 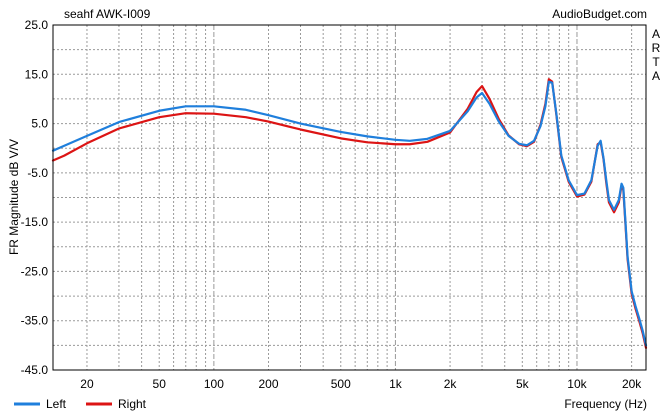 What do you see at coordinates (14, 197) in the screenshot?
I see `y-axis-label: FR Magnitude dB V/V` at bounding box center [14, 197].